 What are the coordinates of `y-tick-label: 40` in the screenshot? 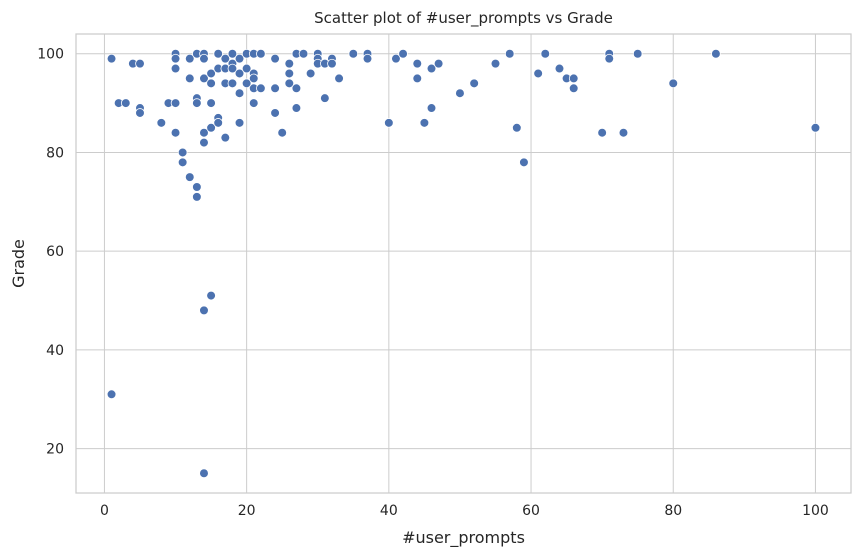 It's located at (55, 351).